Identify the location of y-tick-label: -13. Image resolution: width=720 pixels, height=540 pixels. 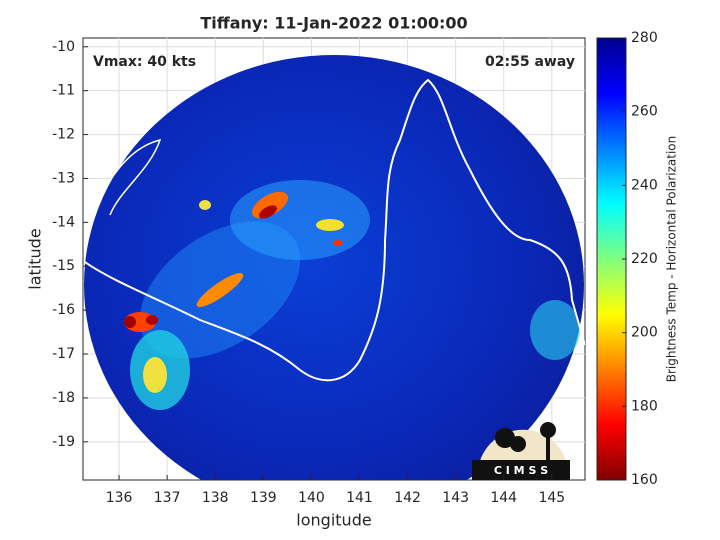
(63, 178).